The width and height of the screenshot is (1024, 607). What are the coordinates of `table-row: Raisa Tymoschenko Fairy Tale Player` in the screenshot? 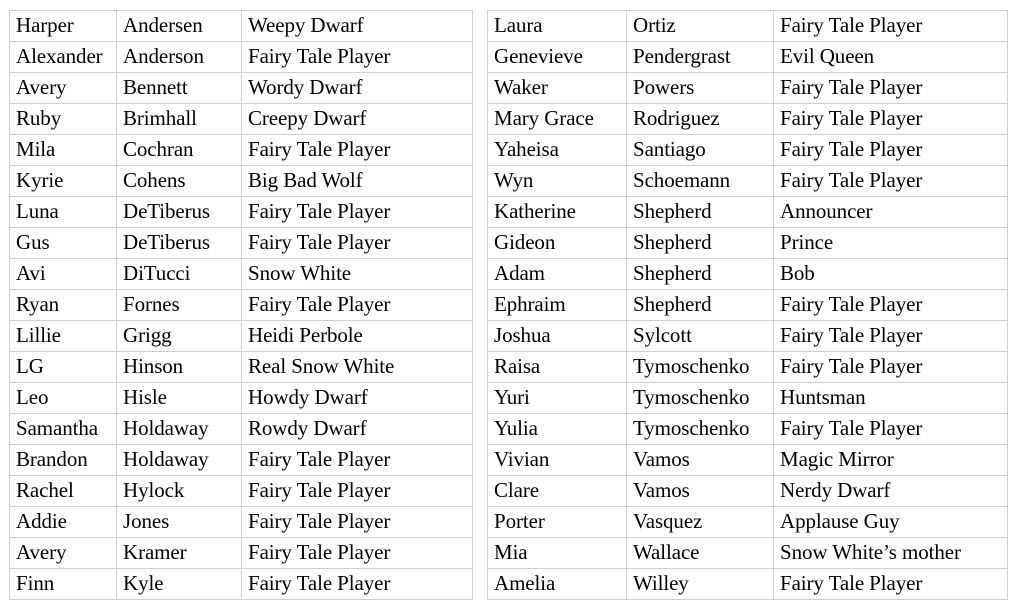 It's located at (747, 367).